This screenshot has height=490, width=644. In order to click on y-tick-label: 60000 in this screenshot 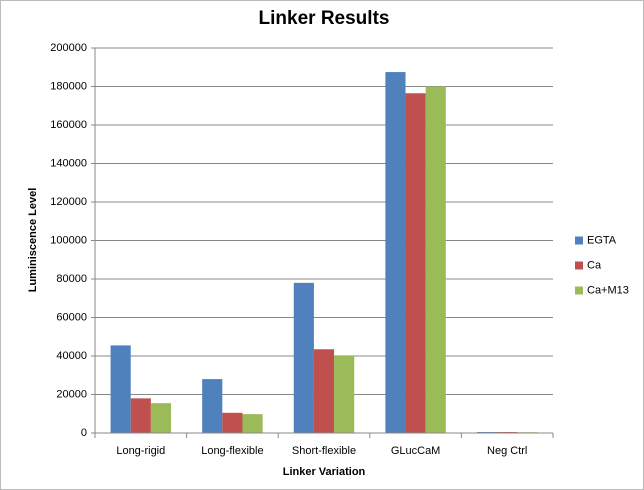, I will do `click(71, 317)`.